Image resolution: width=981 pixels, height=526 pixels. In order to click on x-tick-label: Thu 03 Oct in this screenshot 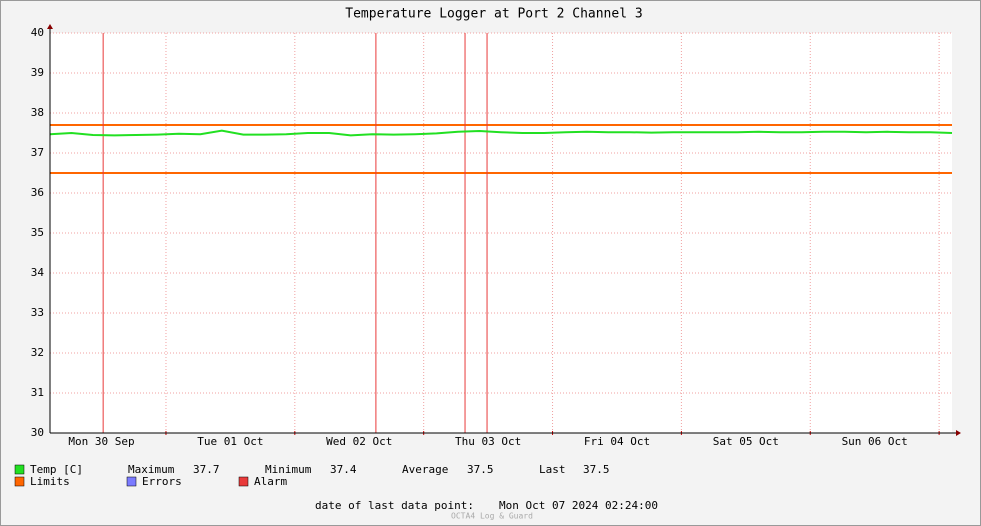, I will do `click(488, 441)`.